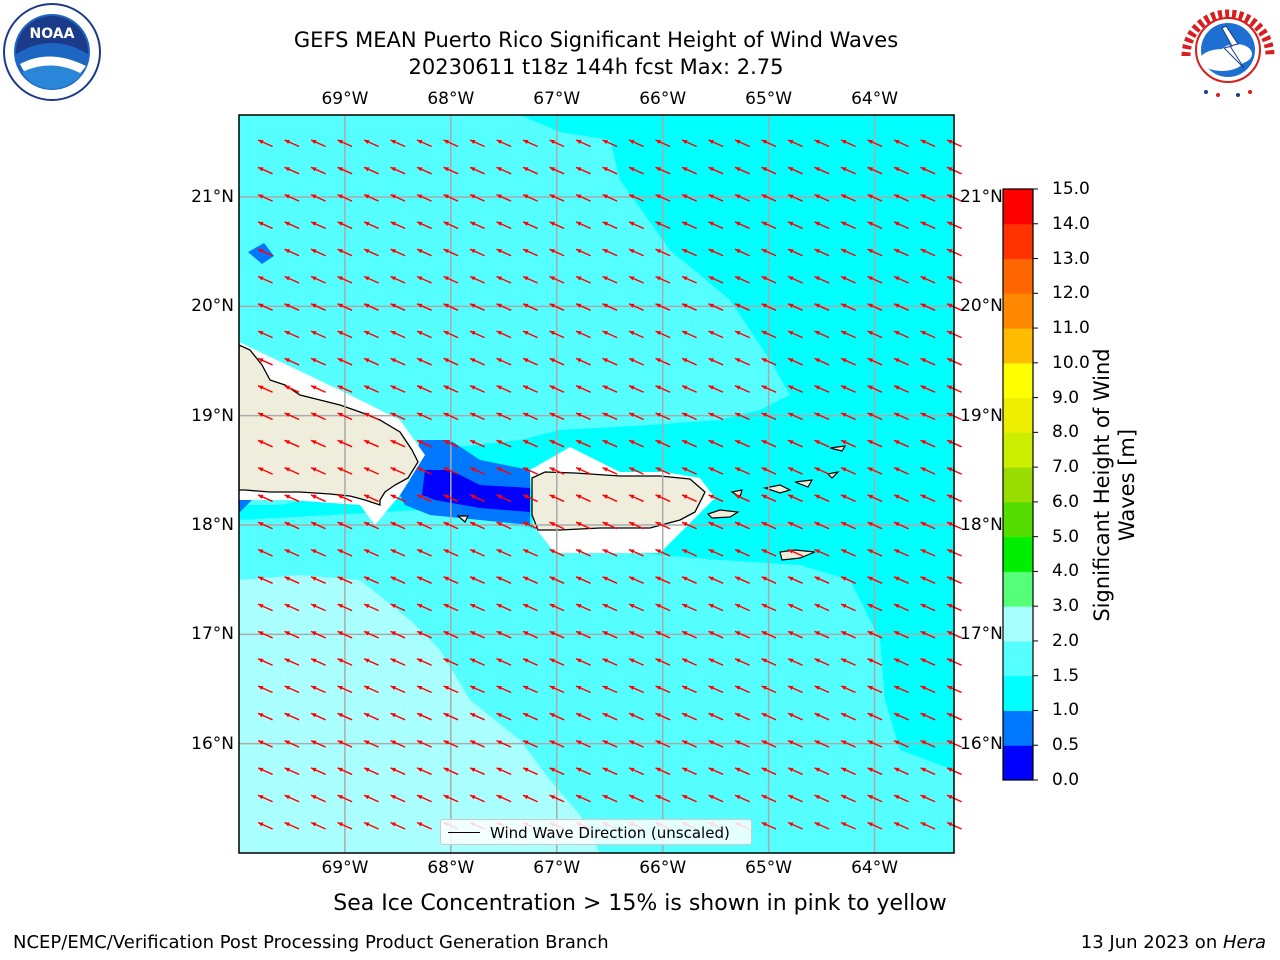  What do you see at coordinates (1066, 501) in the screenshot?
I see `colorbar-tick-label: 6.0` at bounding box center [1066, 501].